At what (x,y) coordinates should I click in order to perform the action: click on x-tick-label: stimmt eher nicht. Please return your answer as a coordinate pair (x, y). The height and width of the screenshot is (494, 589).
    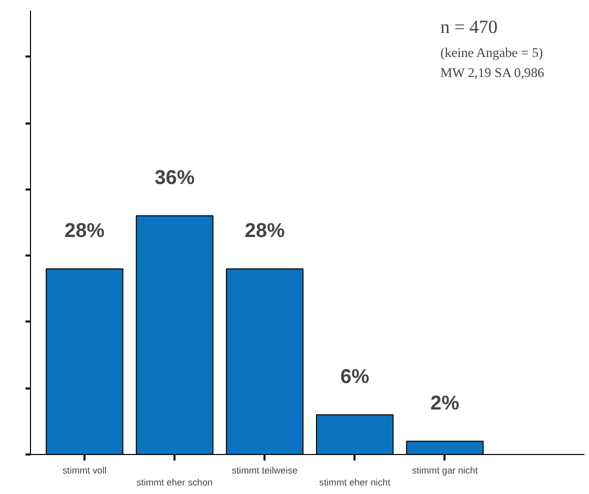
    Looking at the image, I should click on (355, 483).